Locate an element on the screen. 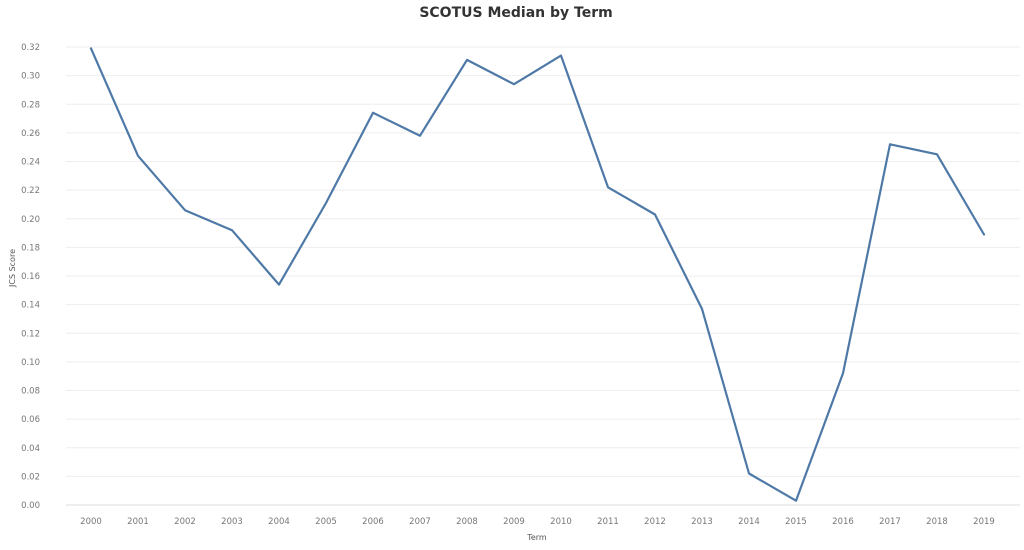 This screenshot has width=1024, height=550. y-tick-label: 0.00 is located at coordinates (30, 506).